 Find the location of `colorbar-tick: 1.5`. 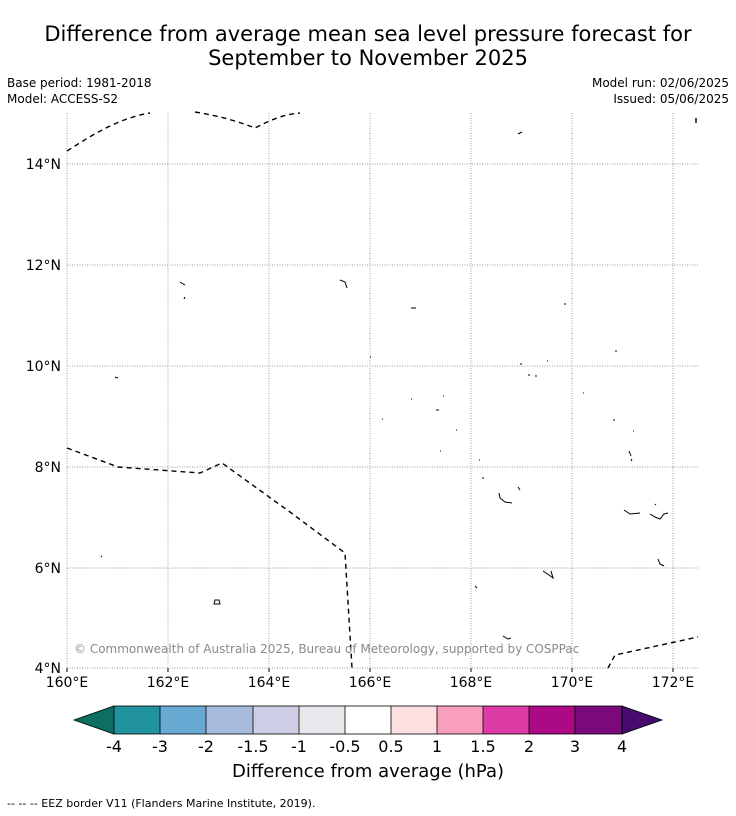

colorbar-tick: 1.5 is located at coordinates (482, 746).